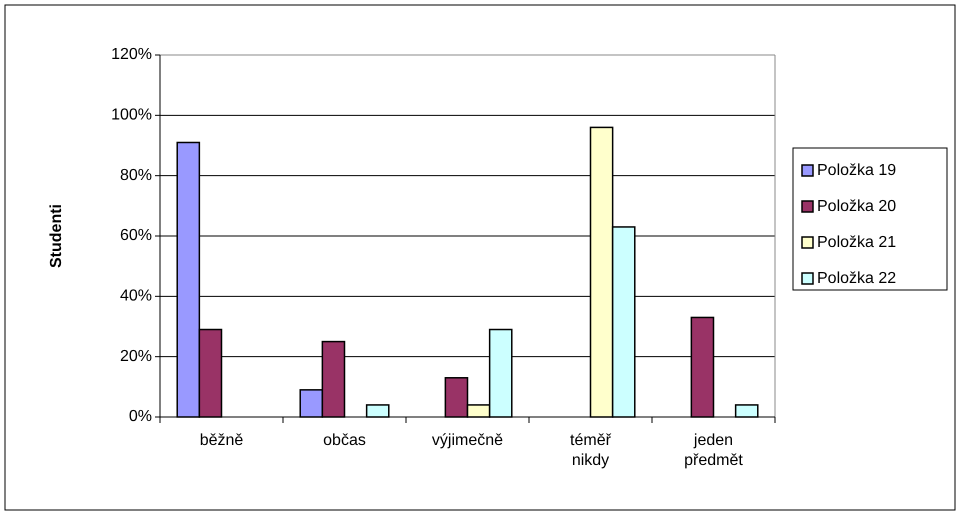 The image size is (960, 515). I want to click on x-tick-label: běžně, so click(222, 440).